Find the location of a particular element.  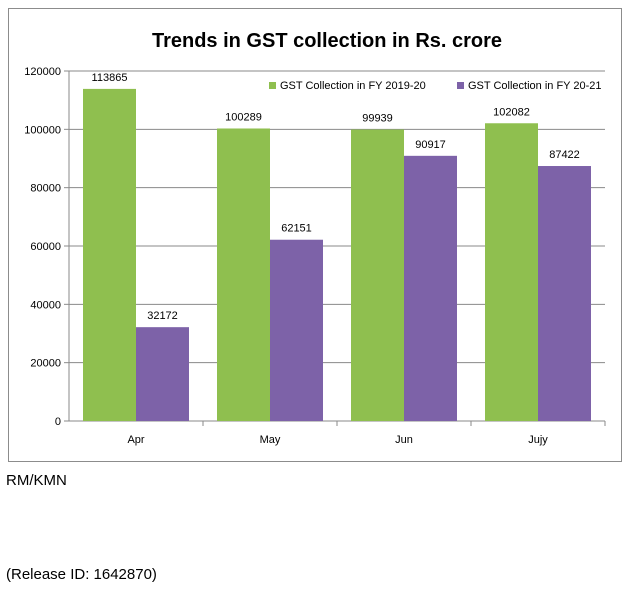

release-id: (Release ID: 1642870) is located at coordinates (81, 574).